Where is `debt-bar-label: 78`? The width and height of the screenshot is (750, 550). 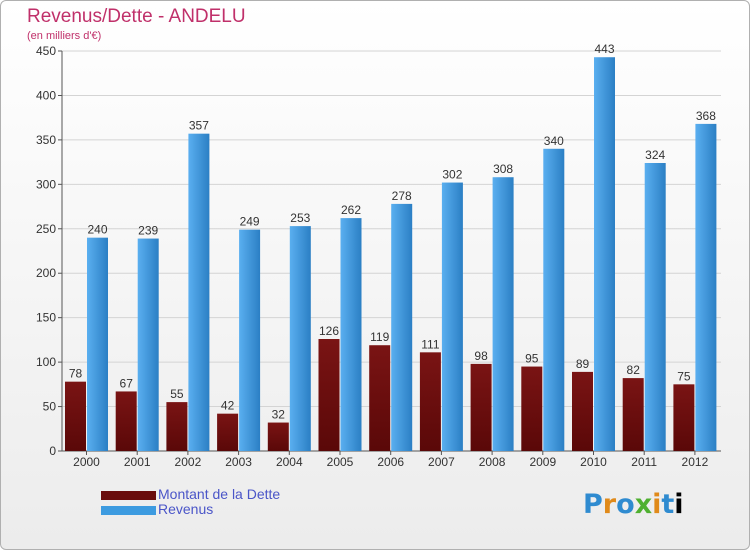
debt-bar-label: 78 is located at coordinates (76, 374).